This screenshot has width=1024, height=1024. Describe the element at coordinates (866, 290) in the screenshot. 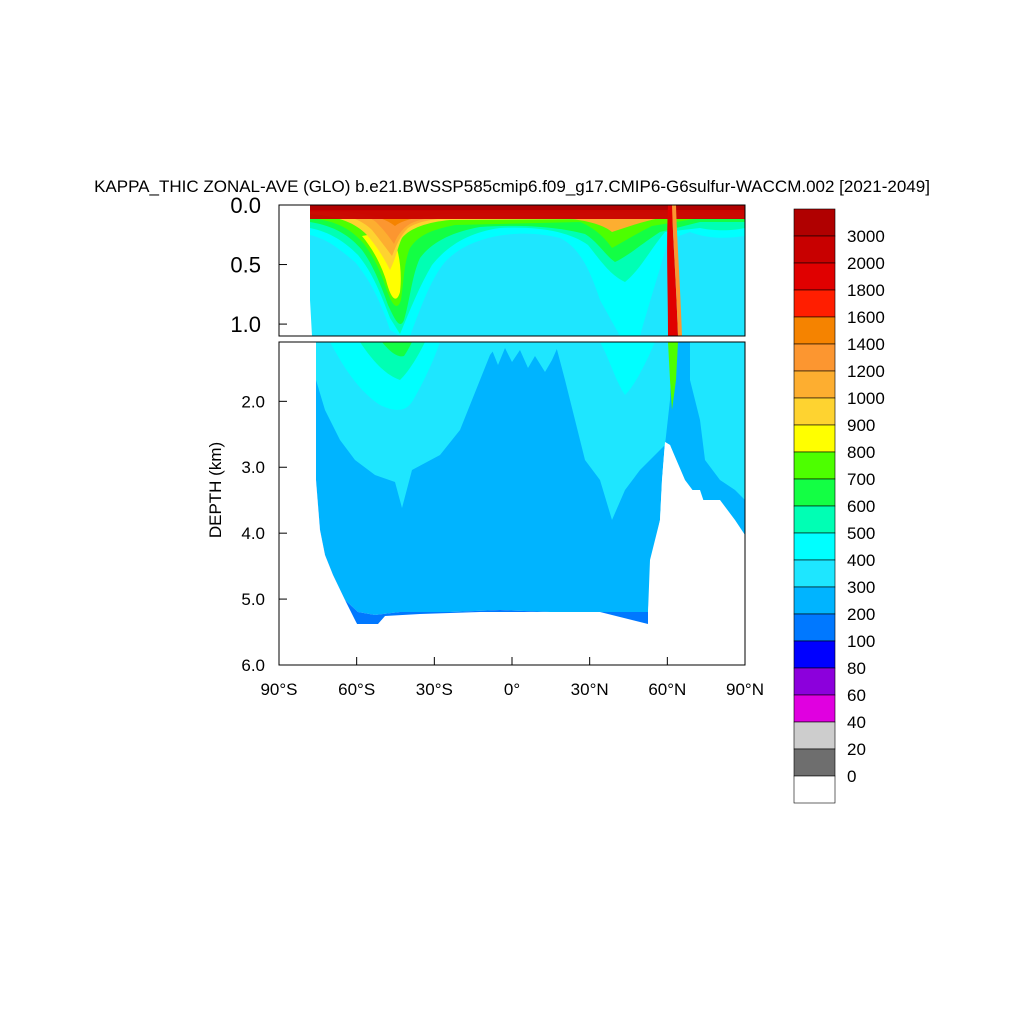

I see `colorbar-label: 1800` at that location.